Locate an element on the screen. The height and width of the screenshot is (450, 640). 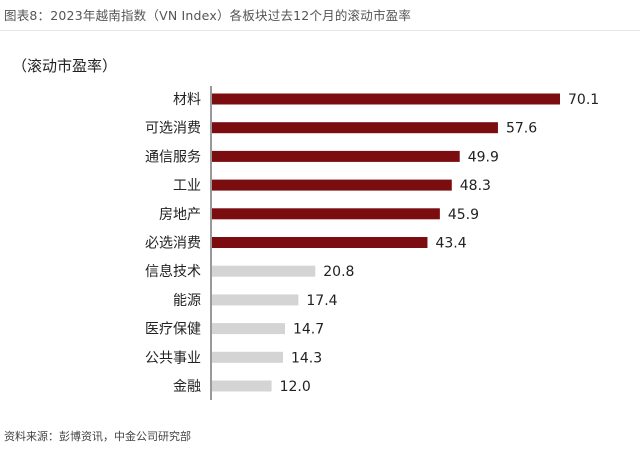
value-label: 70.1 is located at coordinates (583, 100).